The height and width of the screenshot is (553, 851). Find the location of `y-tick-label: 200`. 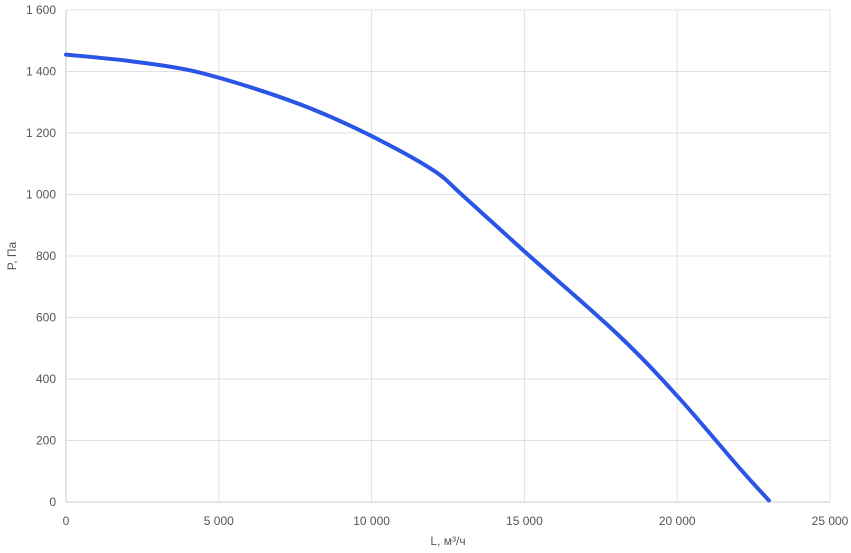

y-tick-label: 200 is located at coordinates (46, 441).